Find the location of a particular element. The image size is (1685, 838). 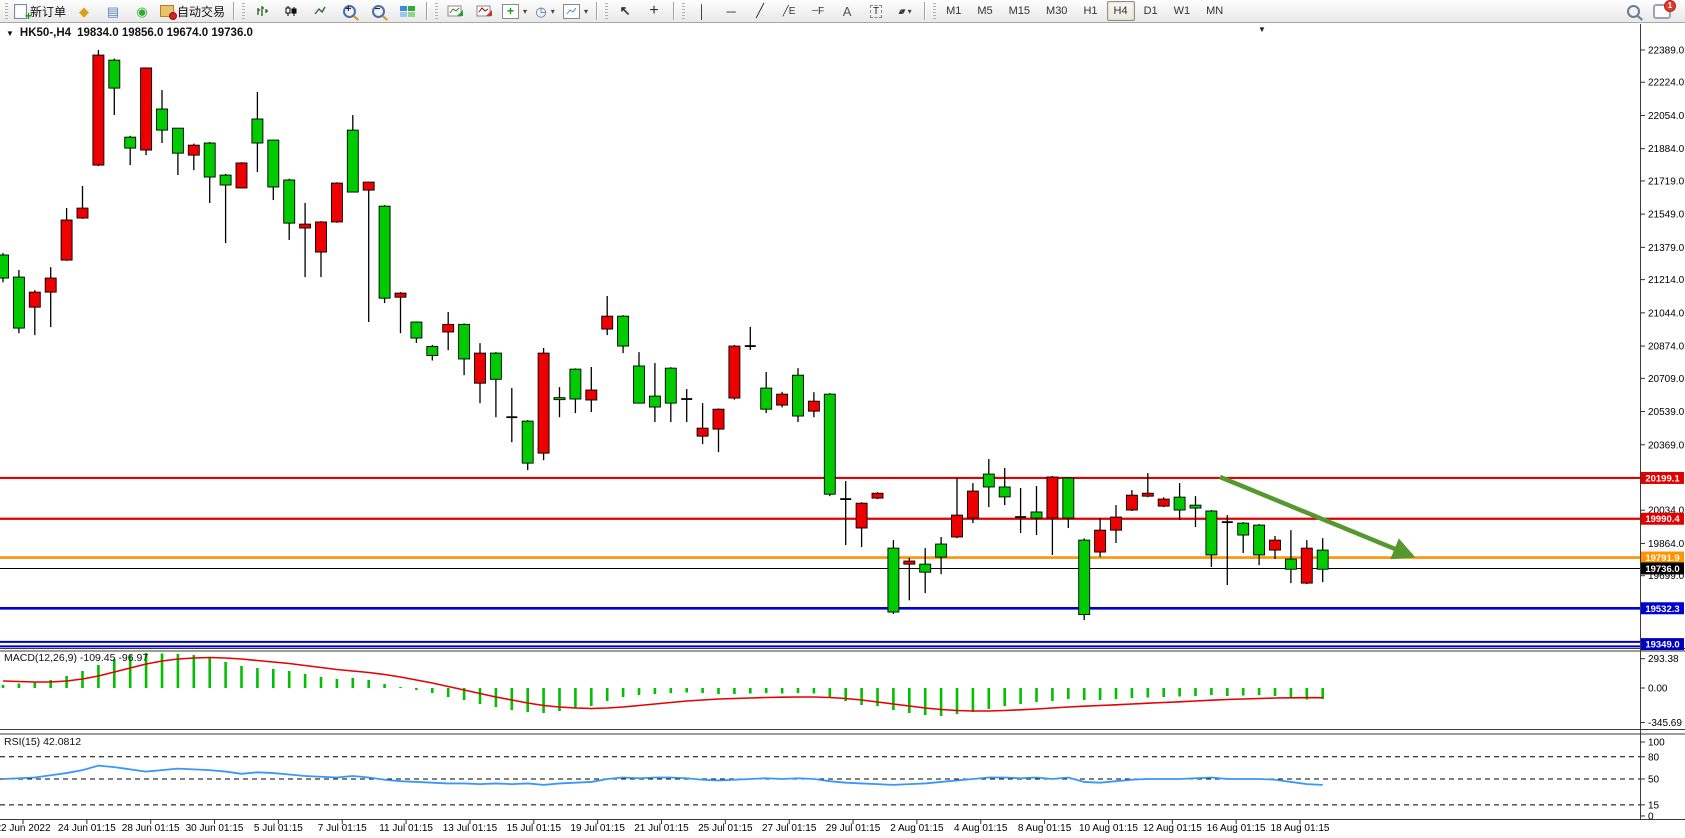

auto-scroll-icon is located at coordinates (455, 11).